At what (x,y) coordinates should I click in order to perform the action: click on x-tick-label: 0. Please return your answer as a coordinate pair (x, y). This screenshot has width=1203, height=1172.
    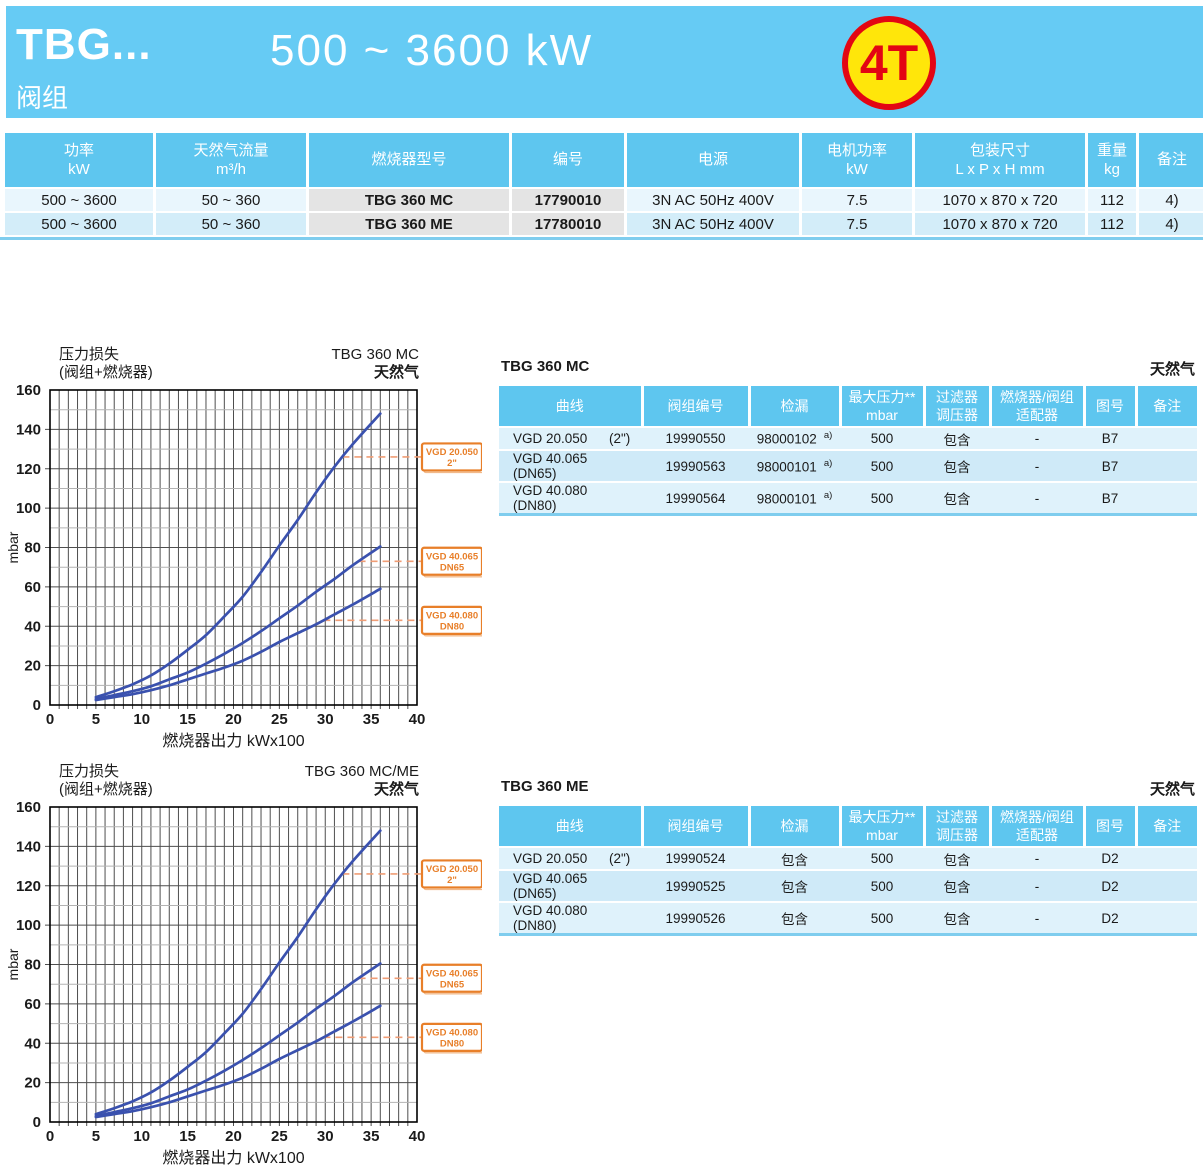
    Looking at the image, I should click on (50, 719).